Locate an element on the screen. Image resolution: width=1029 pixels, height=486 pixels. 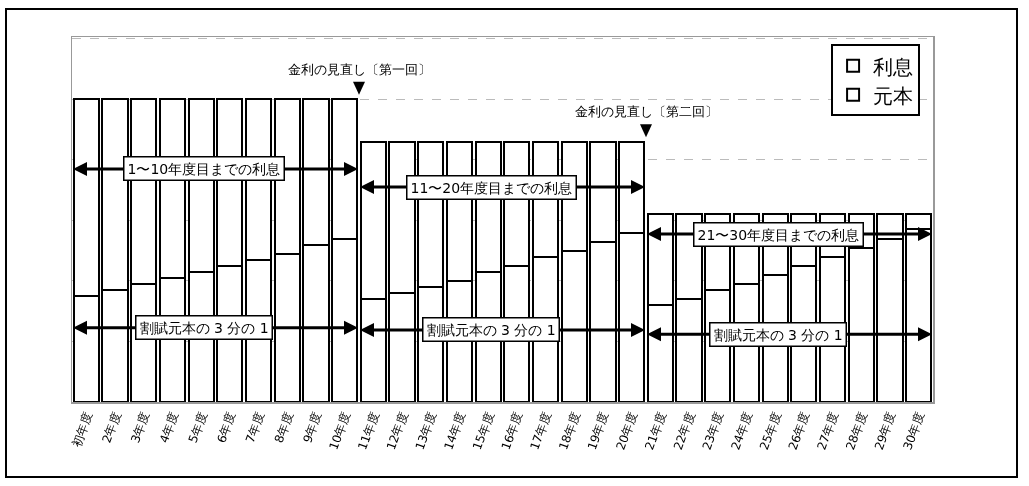
x-tick-label: 30年度 is located at coordinates (914, 431).